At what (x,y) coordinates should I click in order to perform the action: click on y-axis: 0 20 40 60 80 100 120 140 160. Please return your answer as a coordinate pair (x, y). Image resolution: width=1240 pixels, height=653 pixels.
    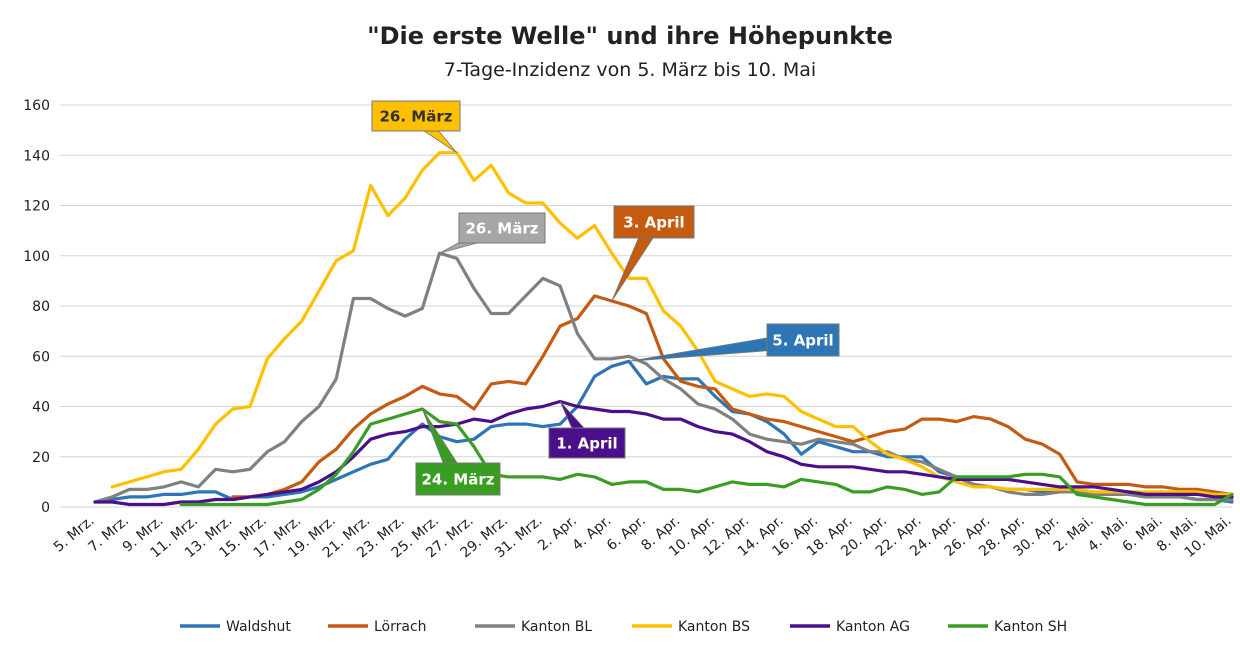
    Looking at the image, I should click on (36, 307).